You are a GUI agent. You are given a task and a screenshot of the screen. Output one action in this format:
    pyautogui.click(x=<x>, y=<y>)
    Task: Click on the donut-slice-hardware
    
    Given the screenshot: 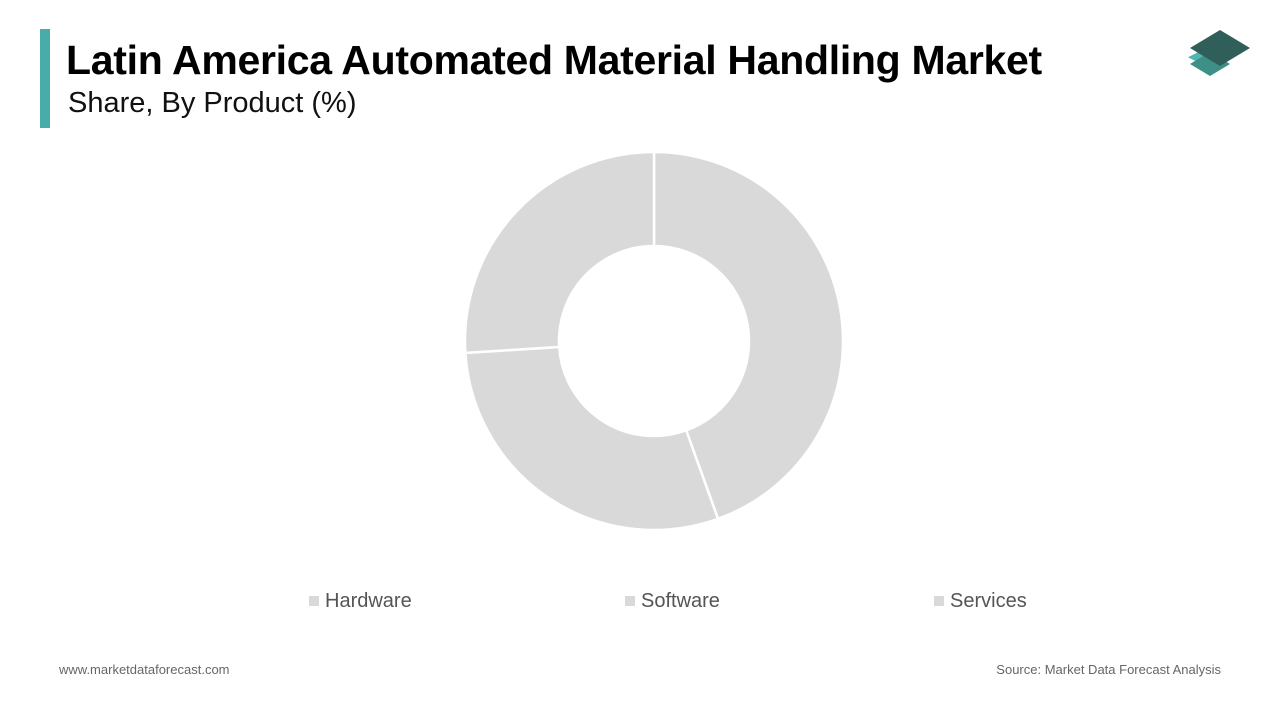 What is the action you would take?
    pyautogui.click(x=748, y=335)
    